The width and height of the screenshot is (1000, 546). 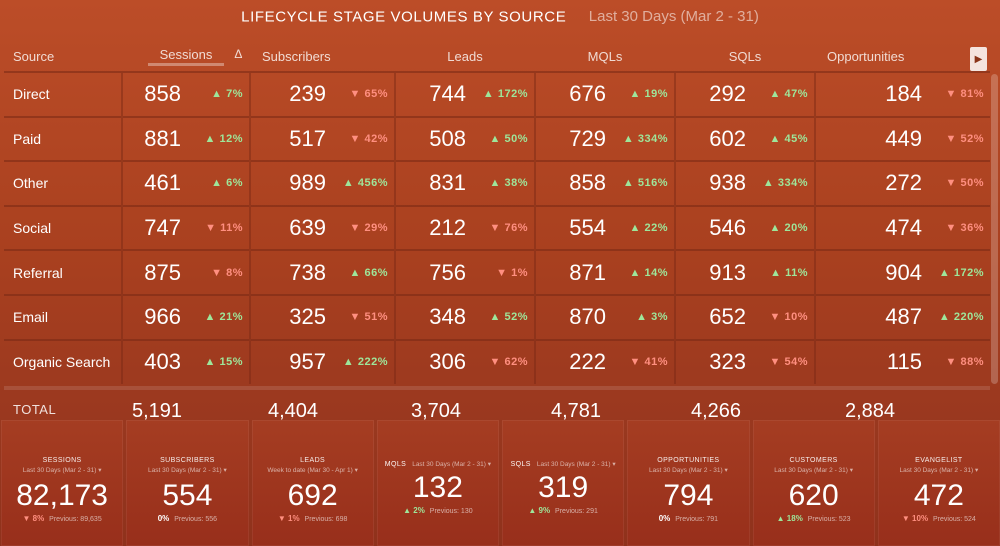 I want to click on kpi-footer: ▼ 1% Previous: 698, so click(x=313, y=518).